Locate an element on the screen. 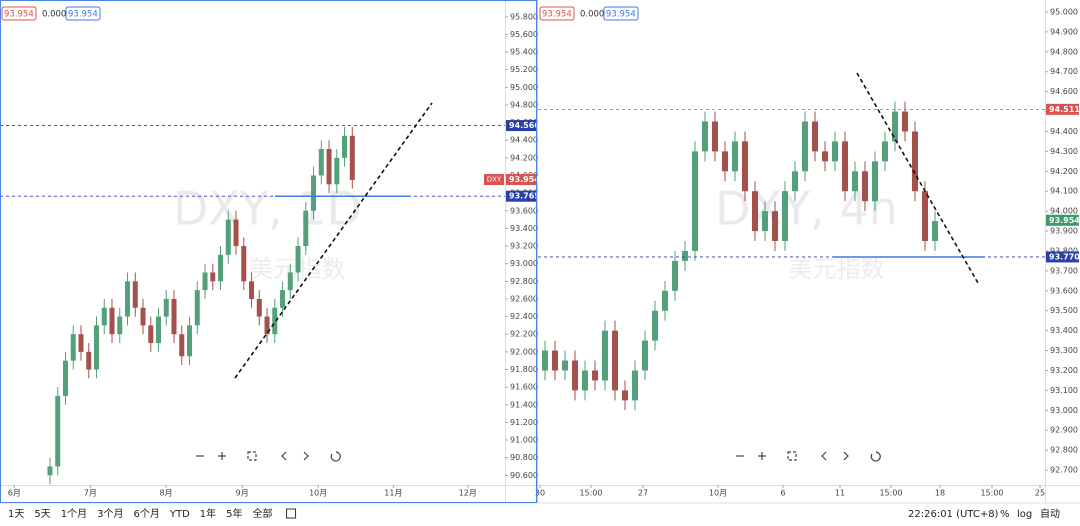 Image resolution: width=1080 pixels, height=526 pixels. x-tick-label: 8月 is located at coordinates (165, 493).